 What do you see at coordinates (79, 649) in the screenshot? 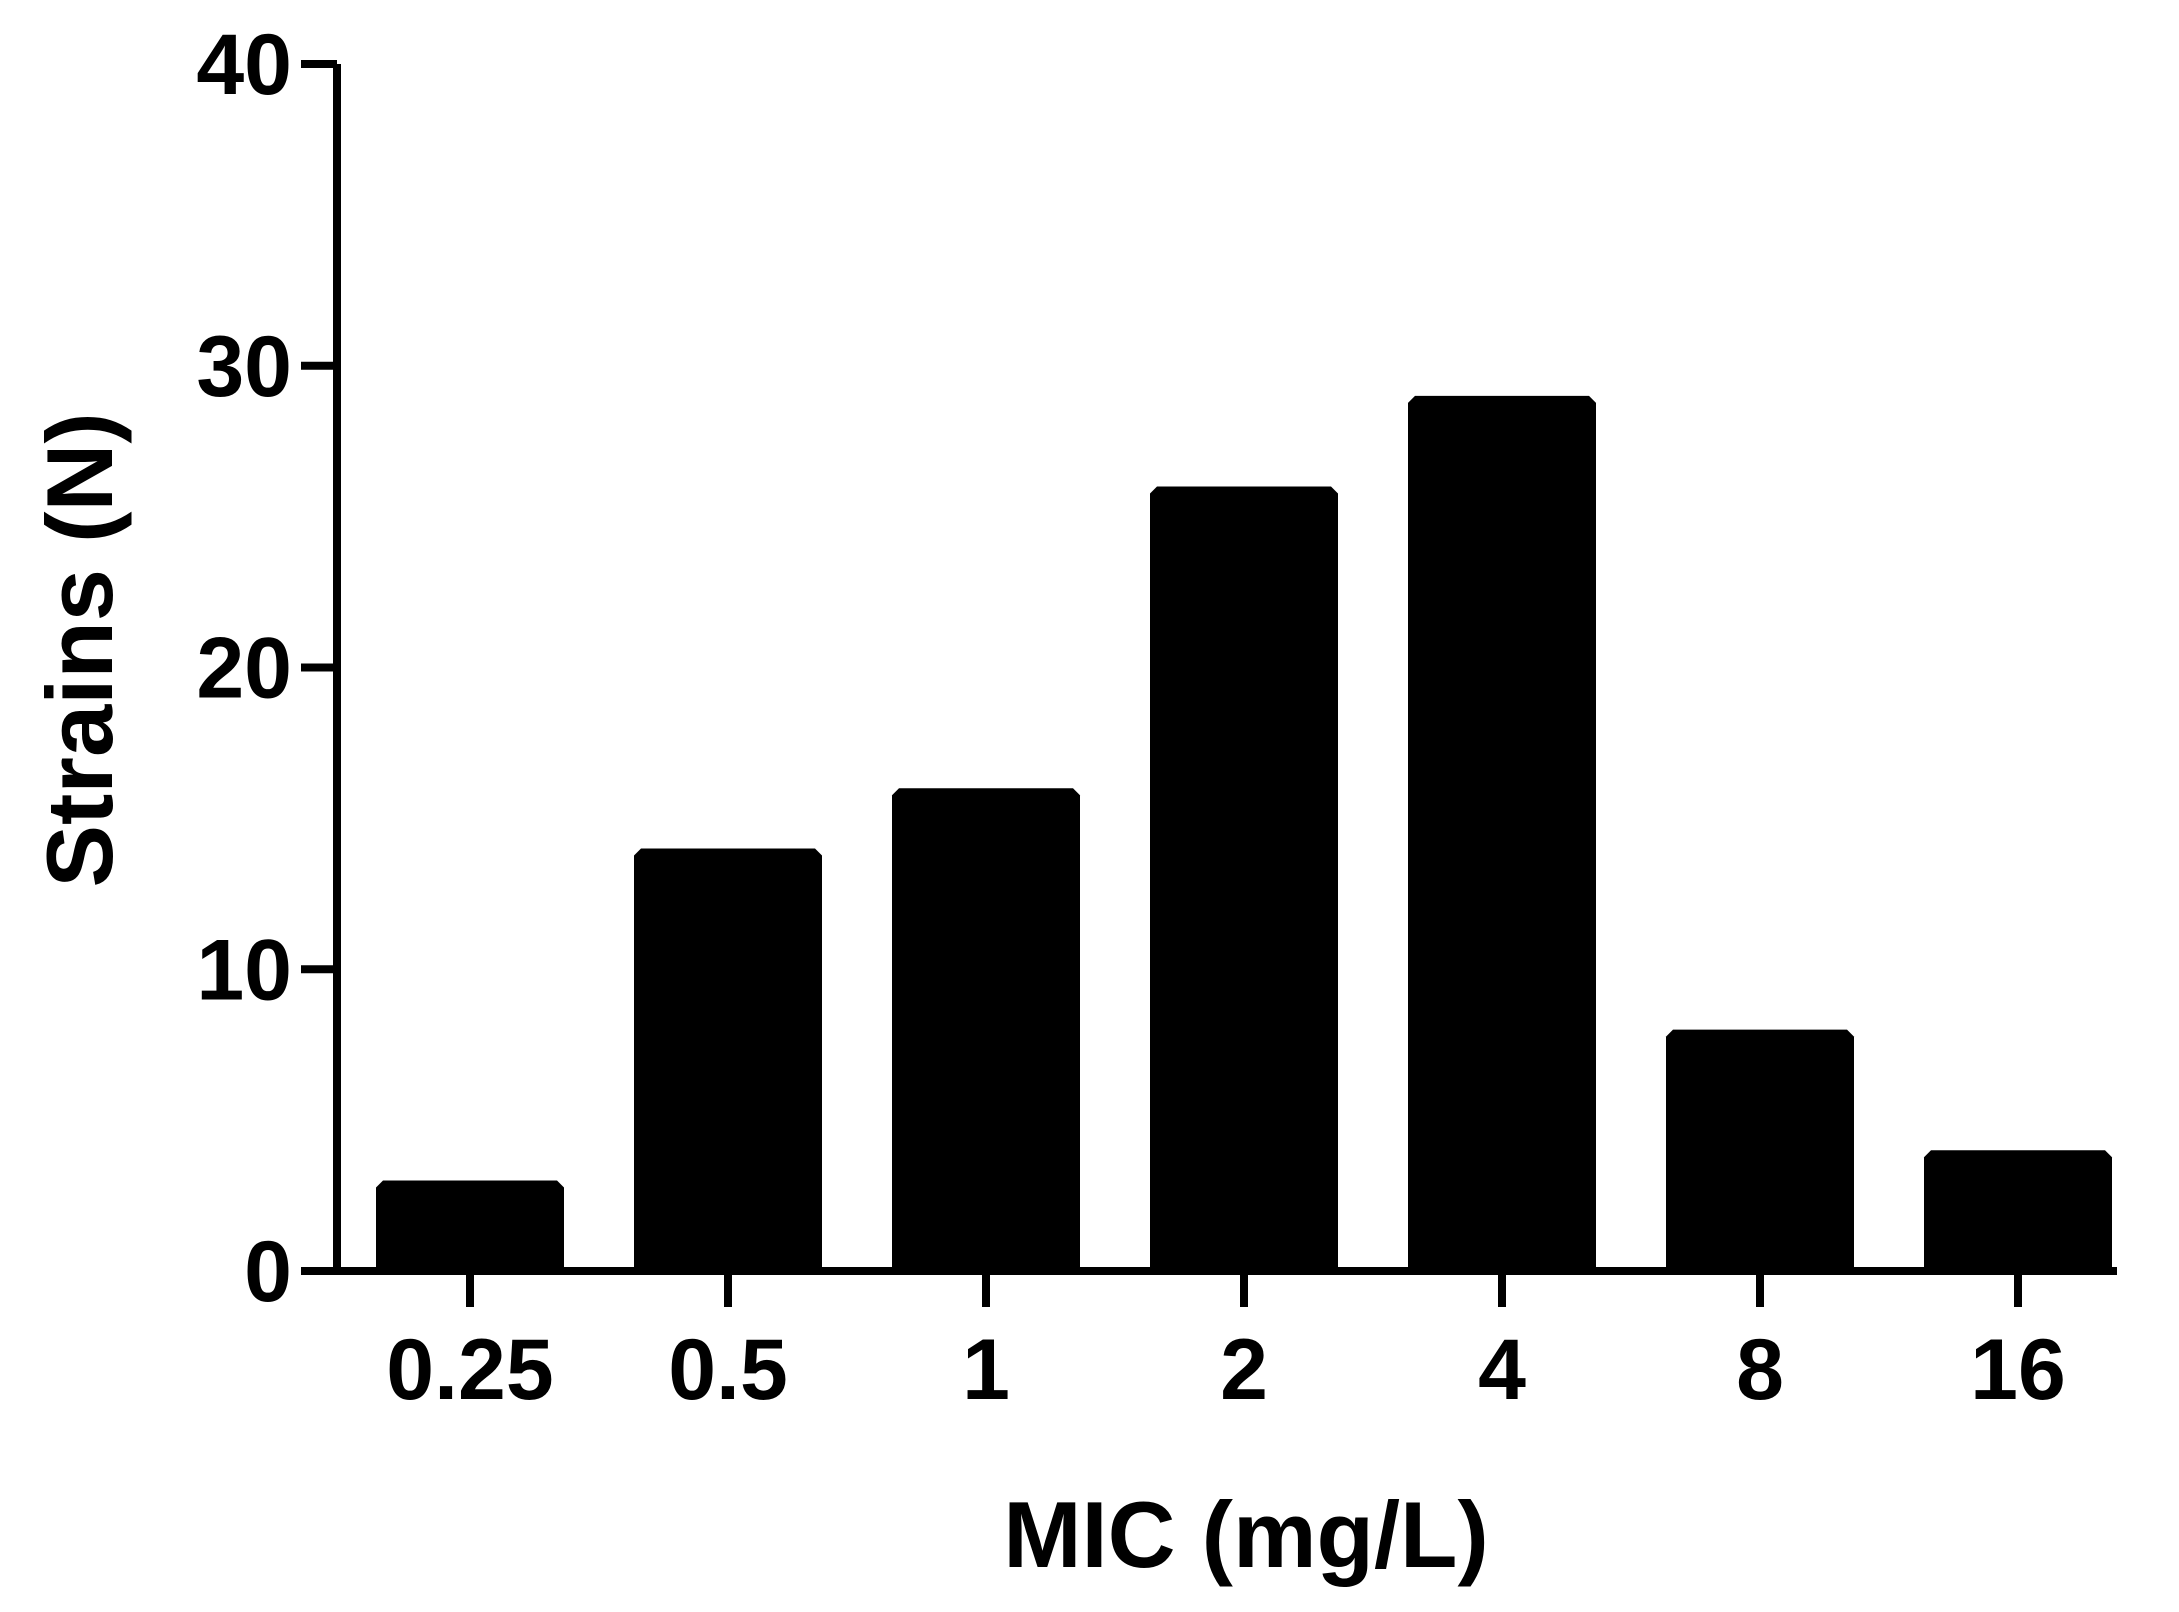
I see `y-axis-title: Strains (N)` at bounding box center [79, 649].